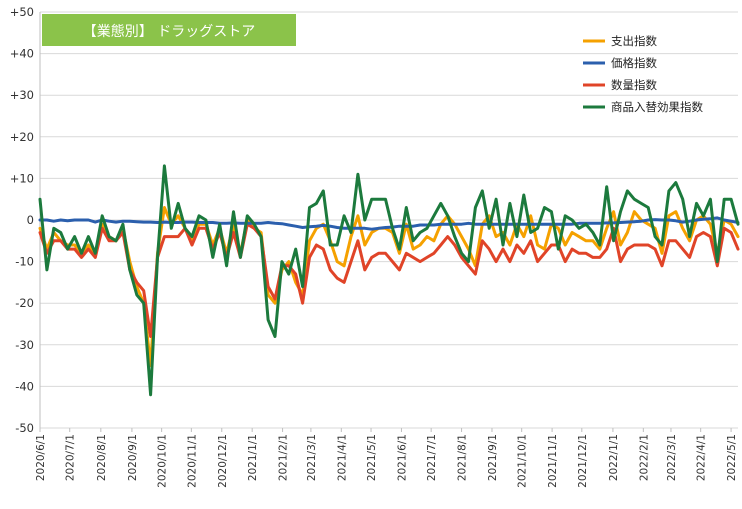  What do you see at coordinates (614, 457) in the screenshot?
I see `x-tick-label: 2022/1/1` at bounding box center [614, 457].